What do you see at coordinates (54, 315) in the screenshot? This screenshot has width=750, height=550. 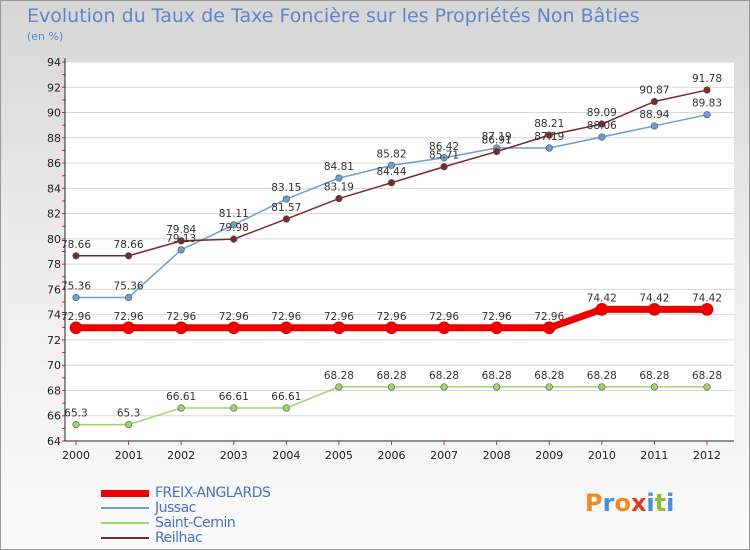 I see `y-tick-label: 74` at bounding box center [54, 315].